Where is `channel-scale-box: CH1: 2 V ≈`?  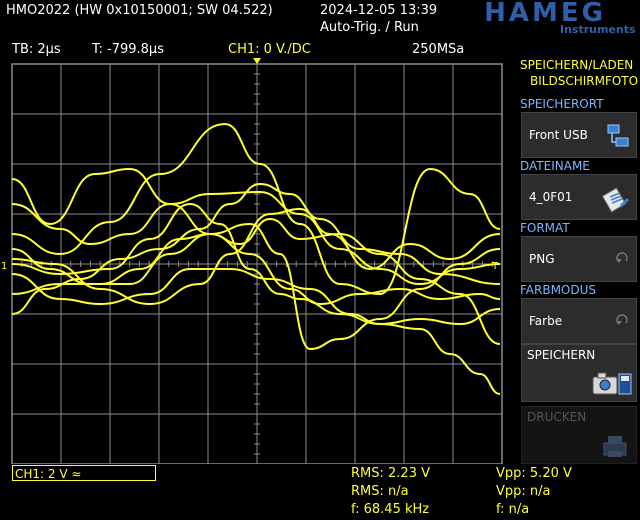
channel-scale-box: CH1: 2 V ≈ is located at coordinates (84, 473).